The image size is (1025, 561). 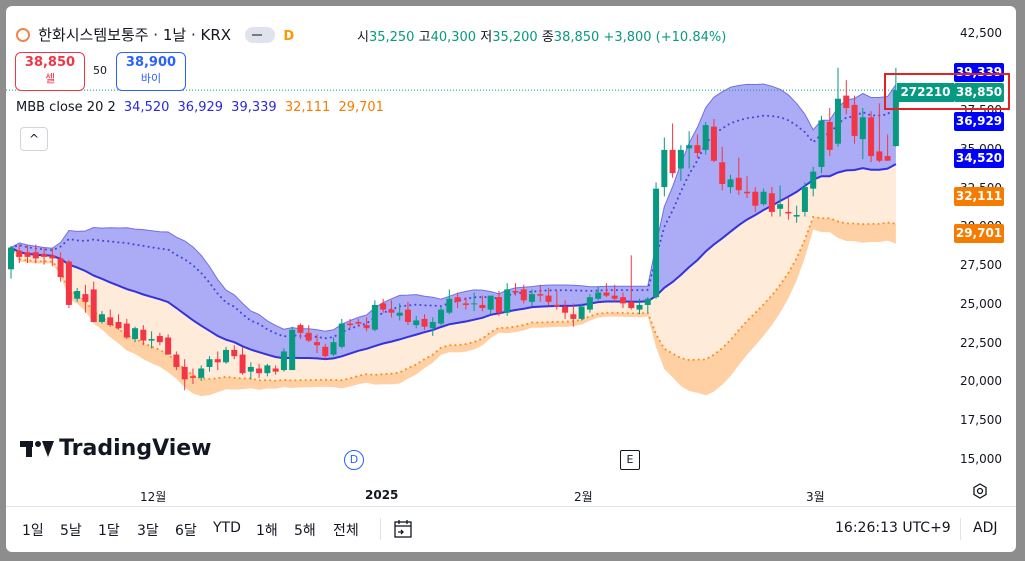 I want to click on adj-button: ADJ, so click(x=985, y=528).